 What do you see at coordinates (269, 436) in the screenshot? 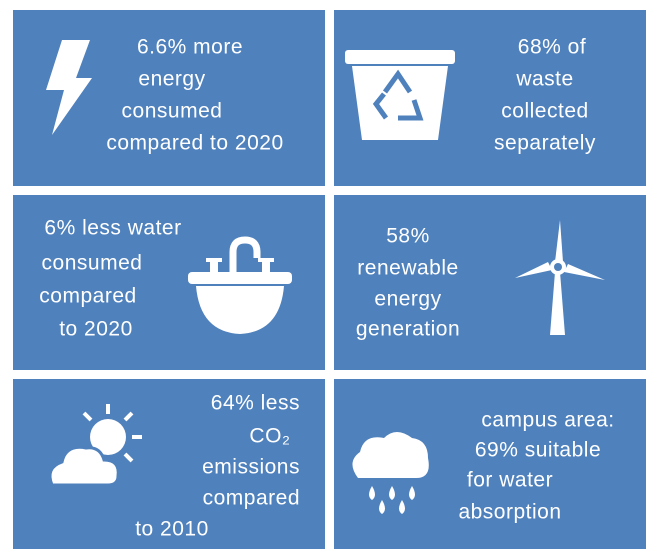
I see `tile-text: CO₂` at bounding box center [269, 436].